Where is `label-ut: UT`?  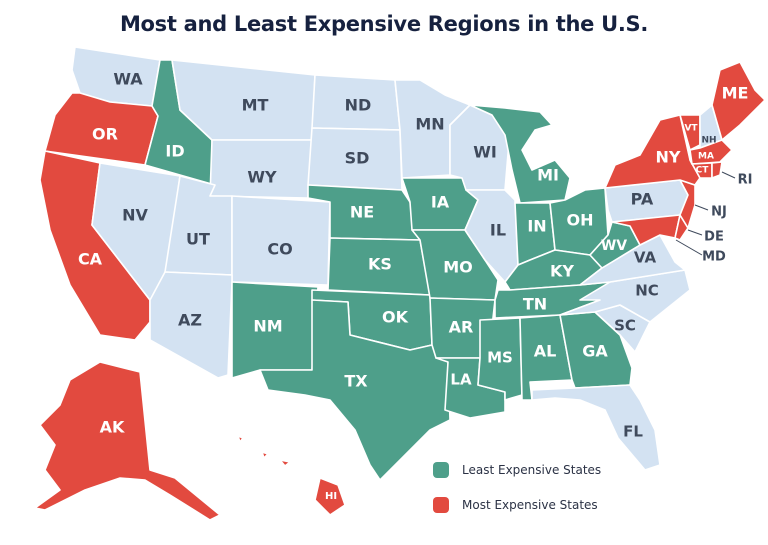
label-ut: UT is located at coordinates (198, 239).